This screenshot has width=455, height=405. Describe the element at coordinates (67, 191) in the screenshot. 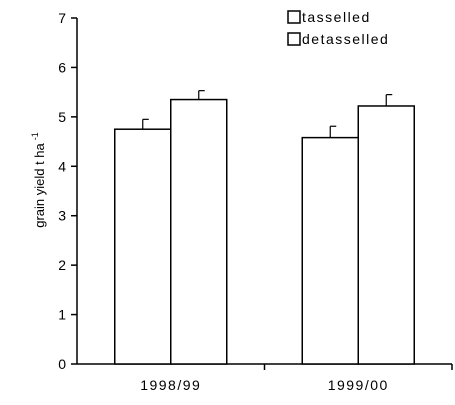

I see `y-ticks: 0 1 2 3 4 5 6 7` at that location.